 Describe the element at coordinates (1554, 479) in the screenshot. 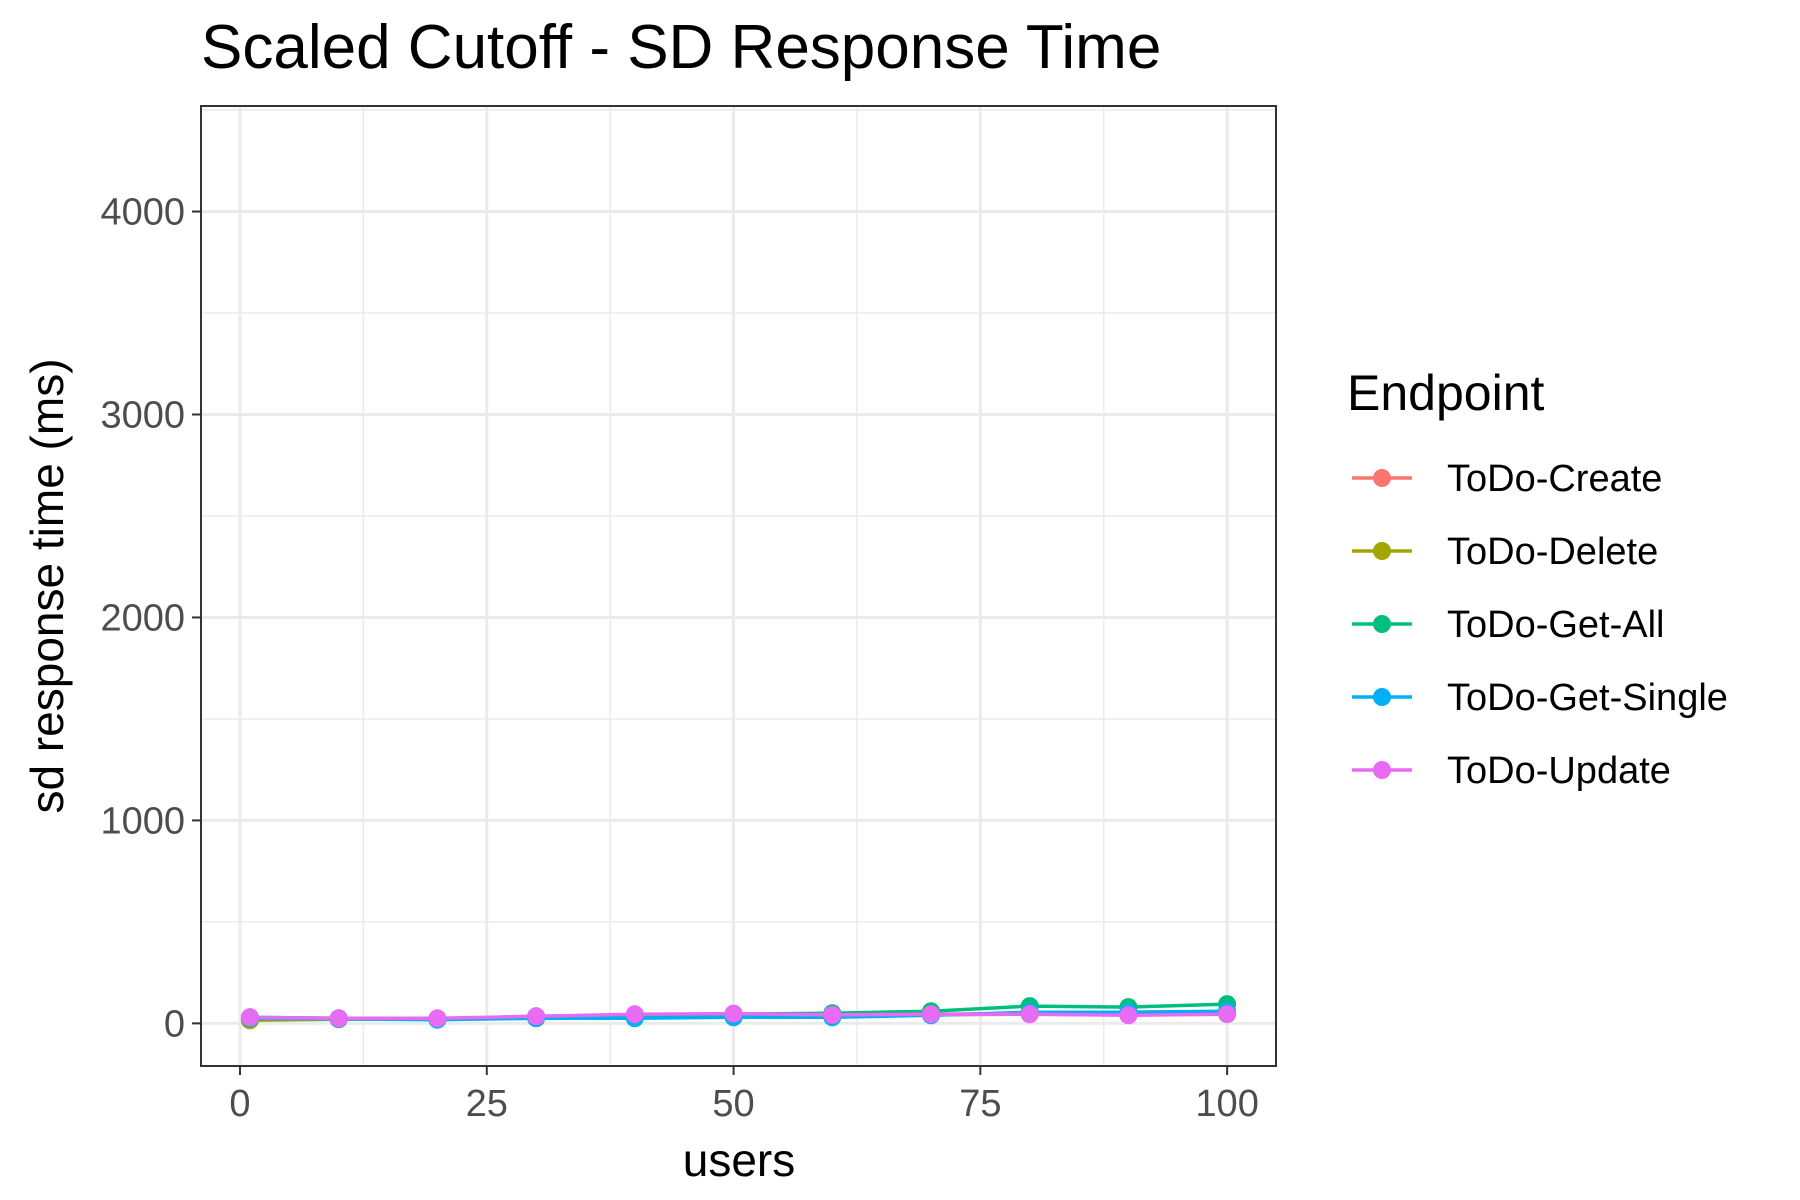

I see `legend-label-todo-create: ToDo-Create` at that location.